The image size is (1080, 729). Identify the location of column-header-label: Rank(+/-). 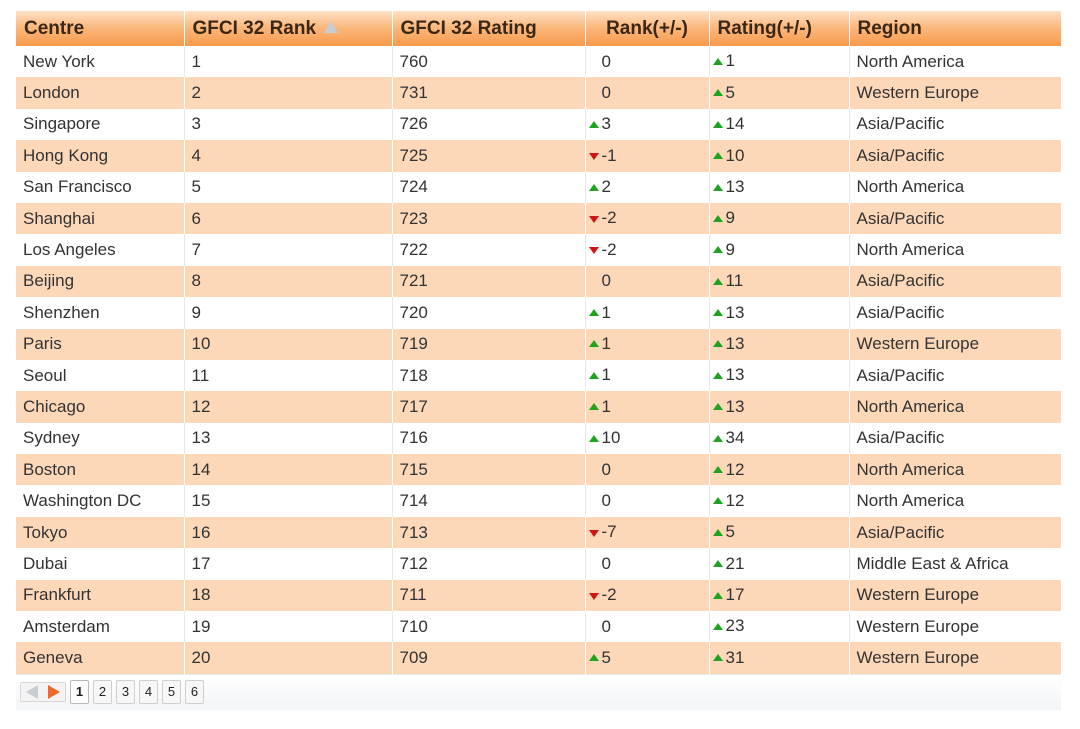
(647, 28).